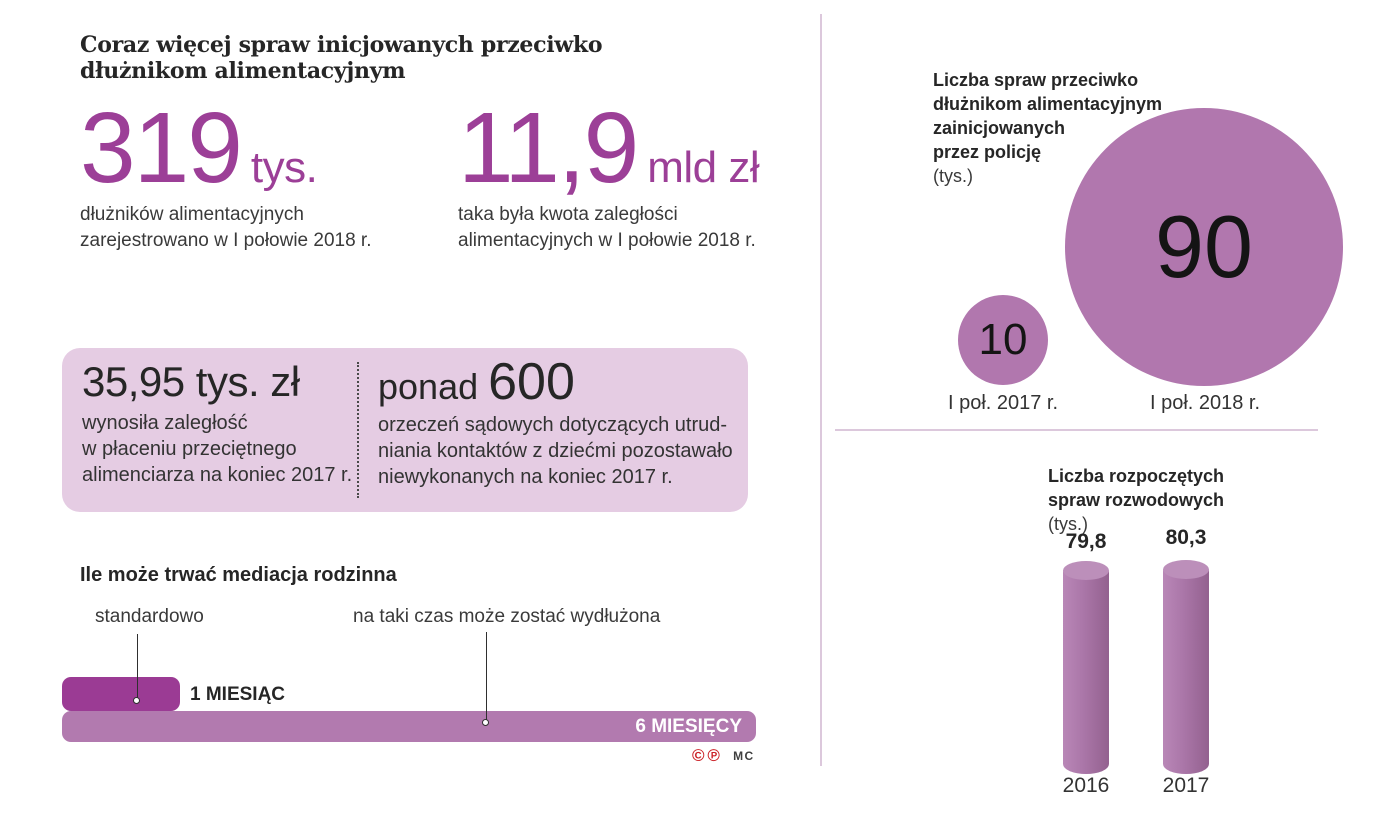  What do you see at coordinates (698, 755) in the screenshot?
I see `copyright-icon: ©` at bounding box center [698, 755].